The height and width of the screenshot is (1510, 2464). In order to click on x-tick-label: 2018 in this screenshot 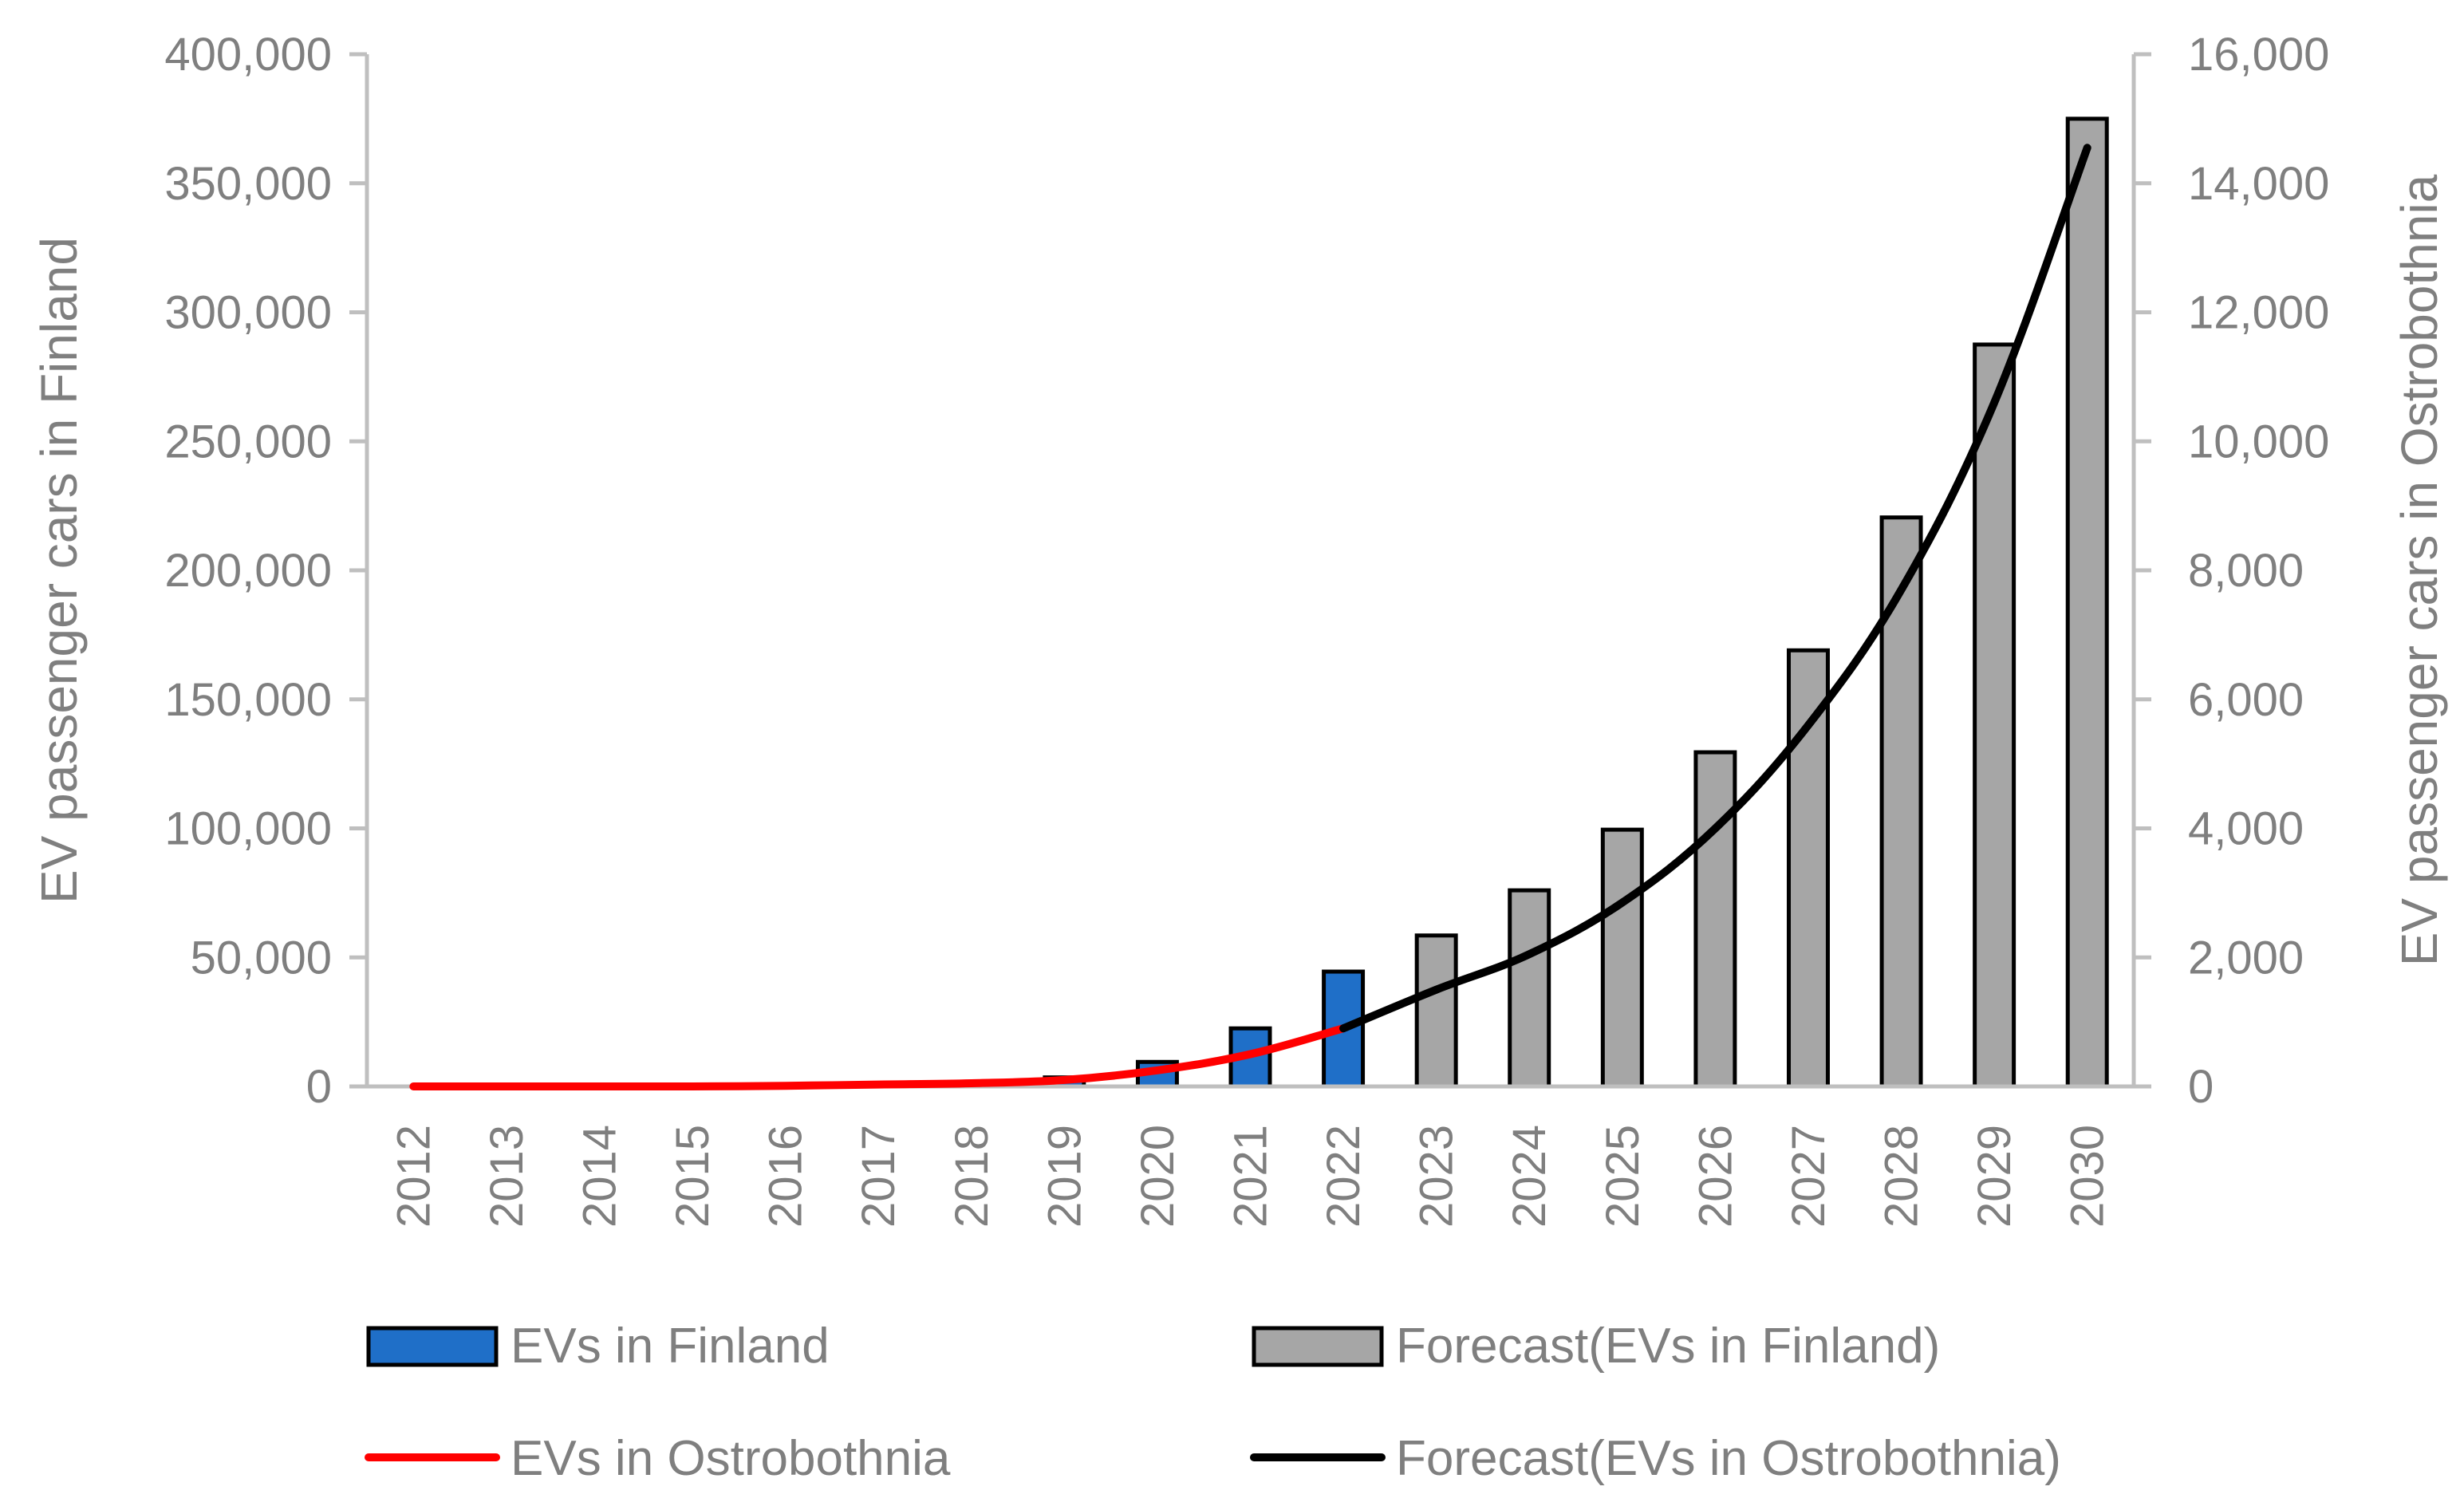, I will do `click(972, 1176)`.